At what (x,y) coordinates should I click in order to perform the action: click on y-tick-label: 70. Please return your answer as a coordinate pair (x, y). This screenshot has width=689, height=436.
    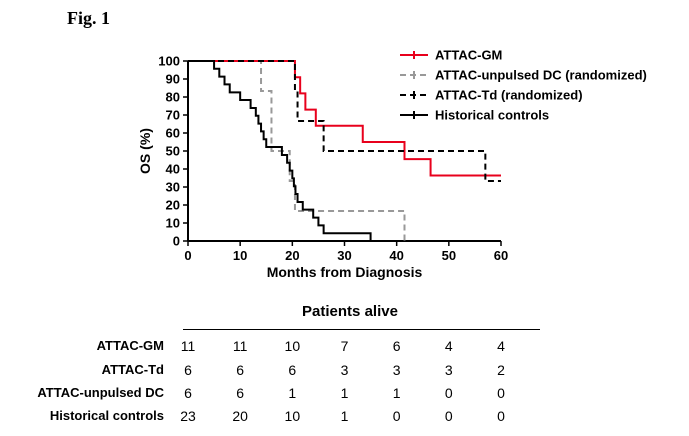
    Looking at the image, I should click on (173, 115).